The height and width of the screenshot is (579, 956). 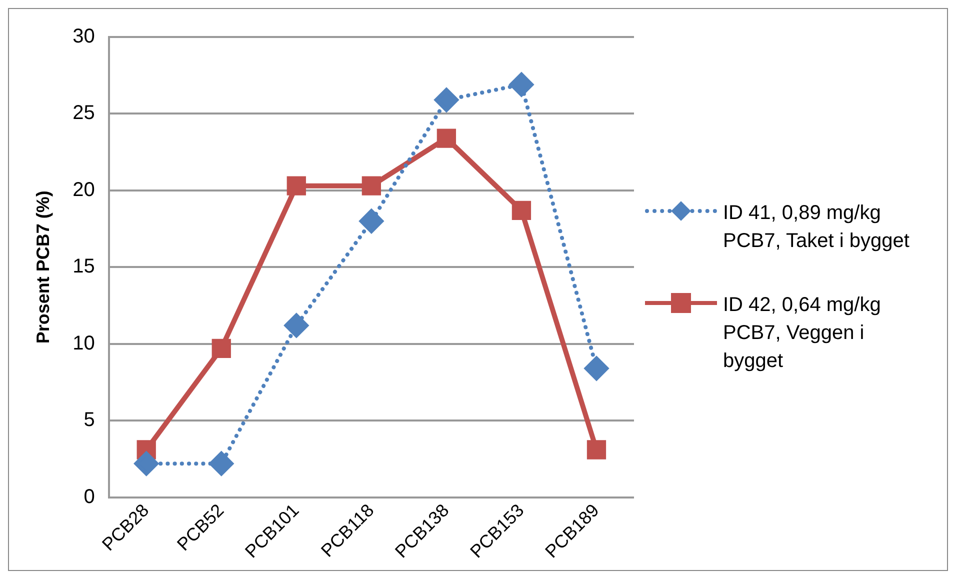 I want to click on y-tick-label: 20, so click(x=83, y=189).